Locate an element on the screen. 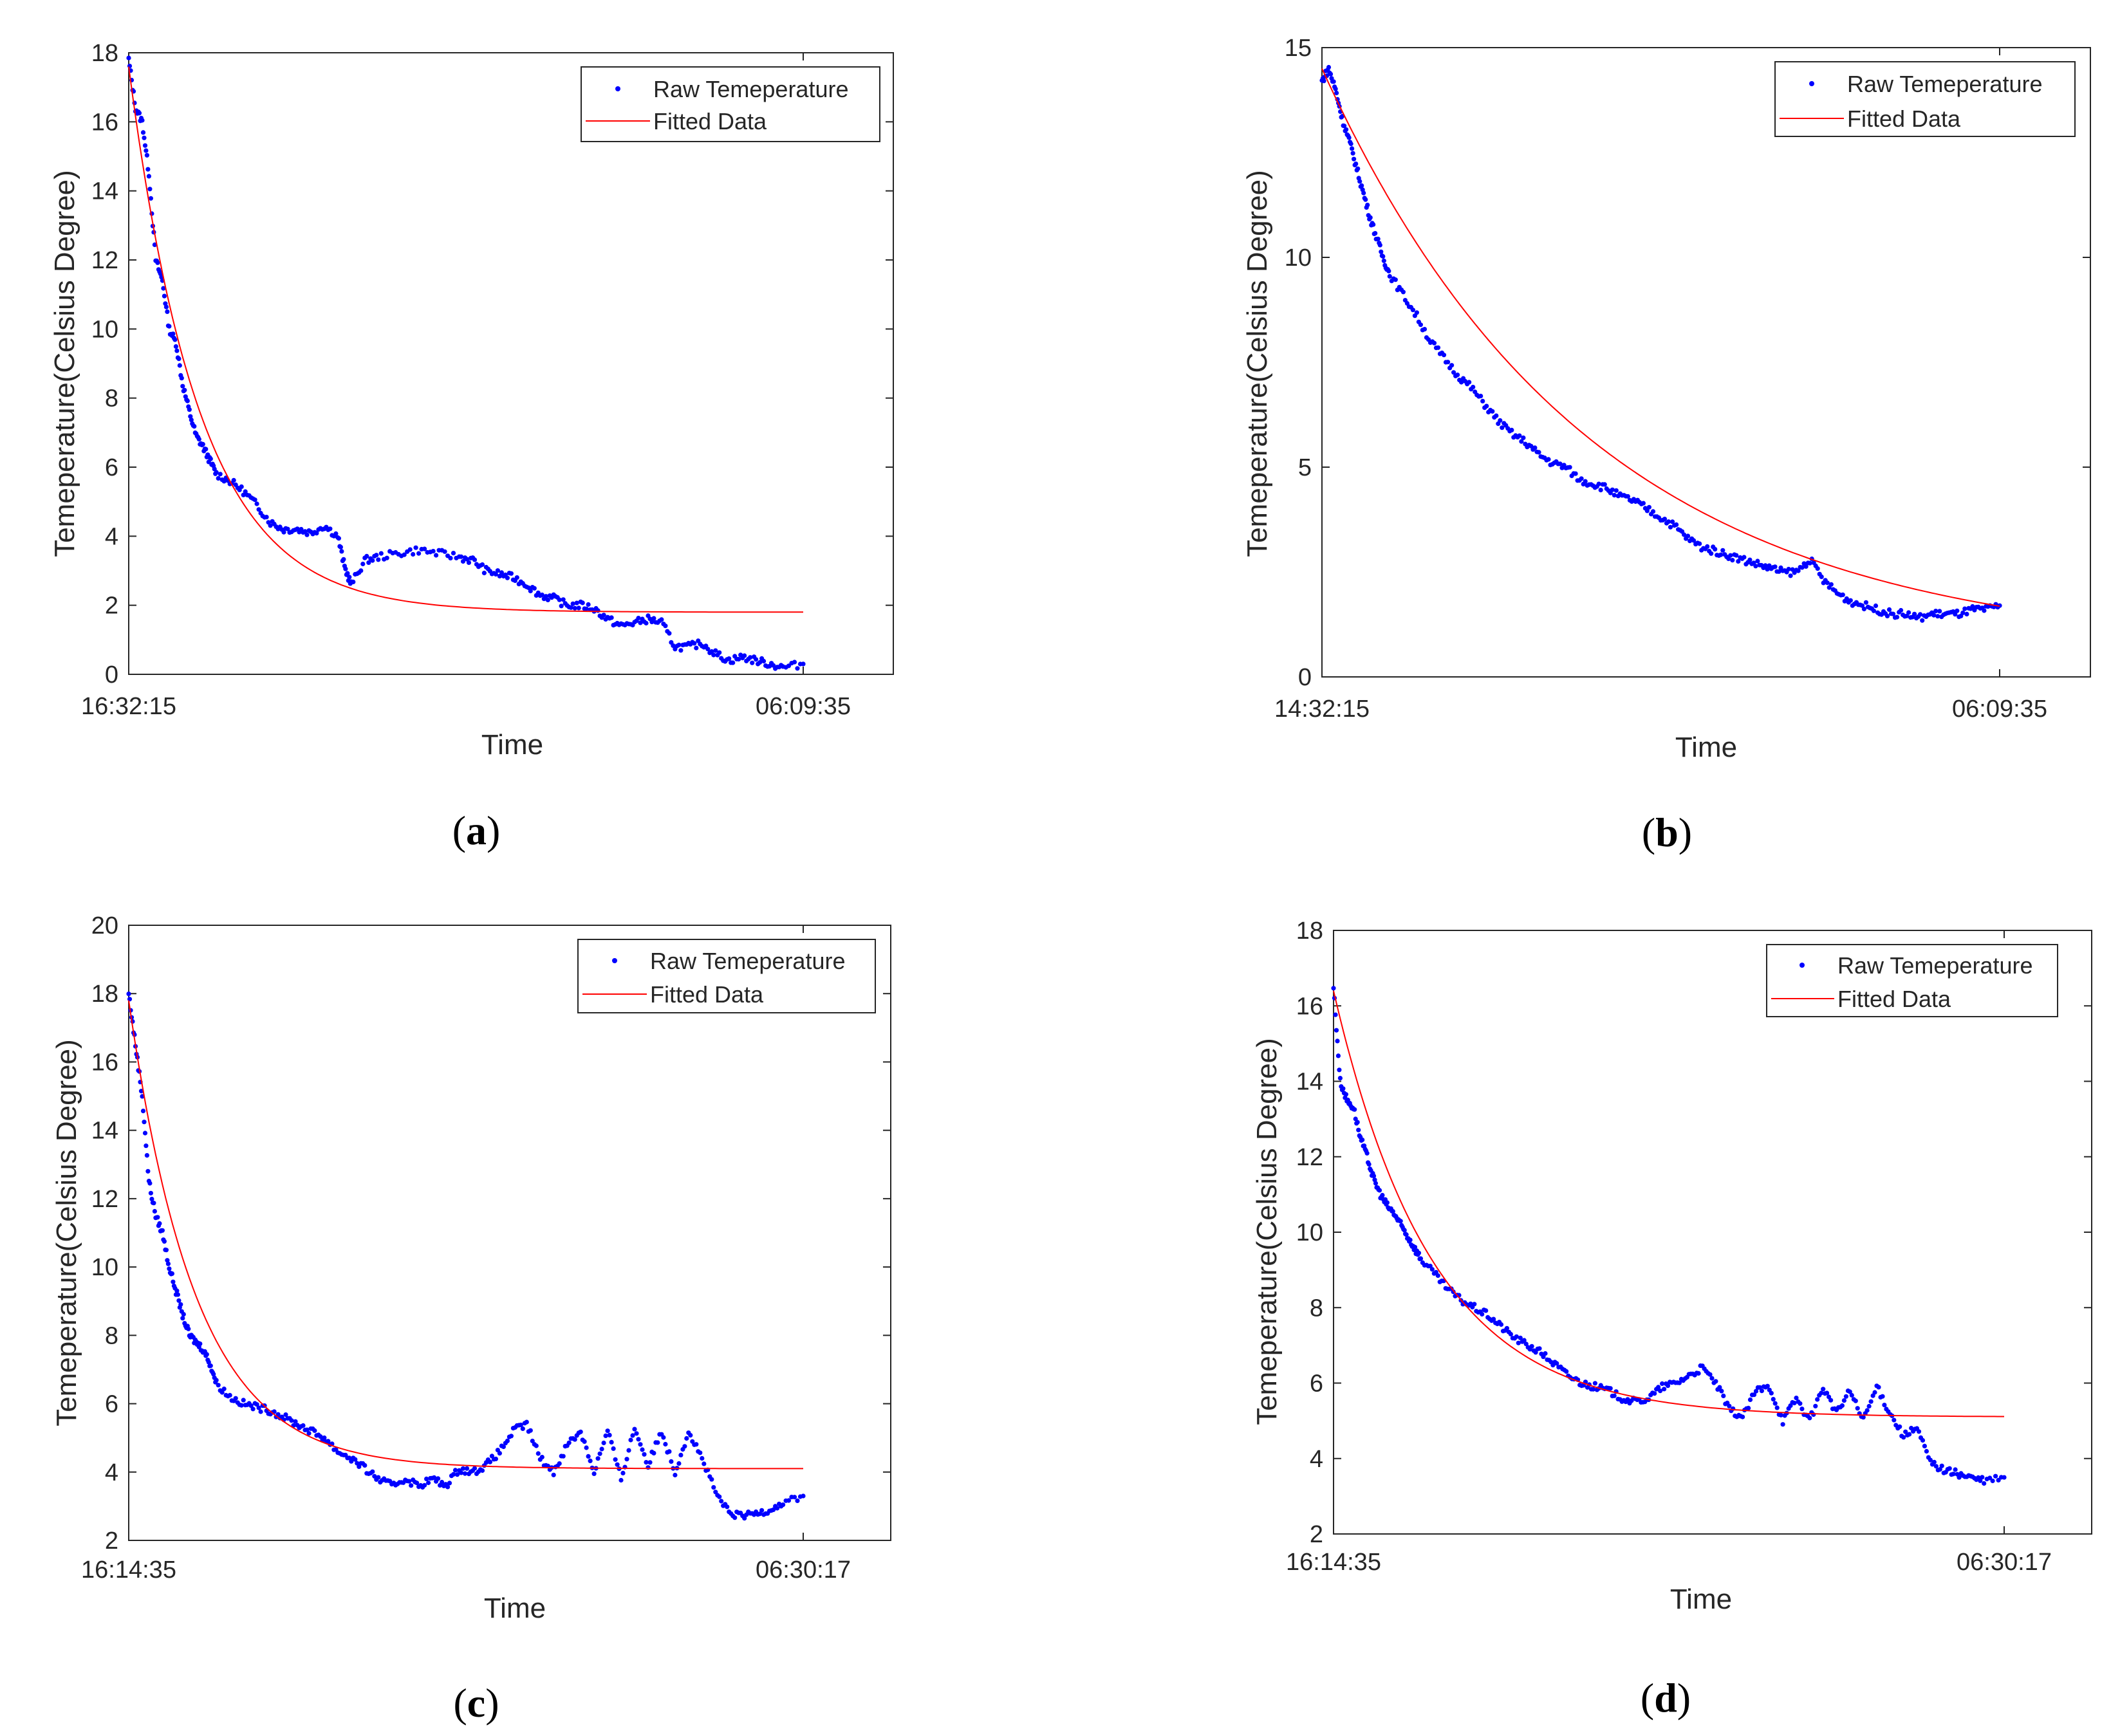 The image size is (2111, 1736). y-tick-label-c-8: 18 is located at coordinates (104, 994).